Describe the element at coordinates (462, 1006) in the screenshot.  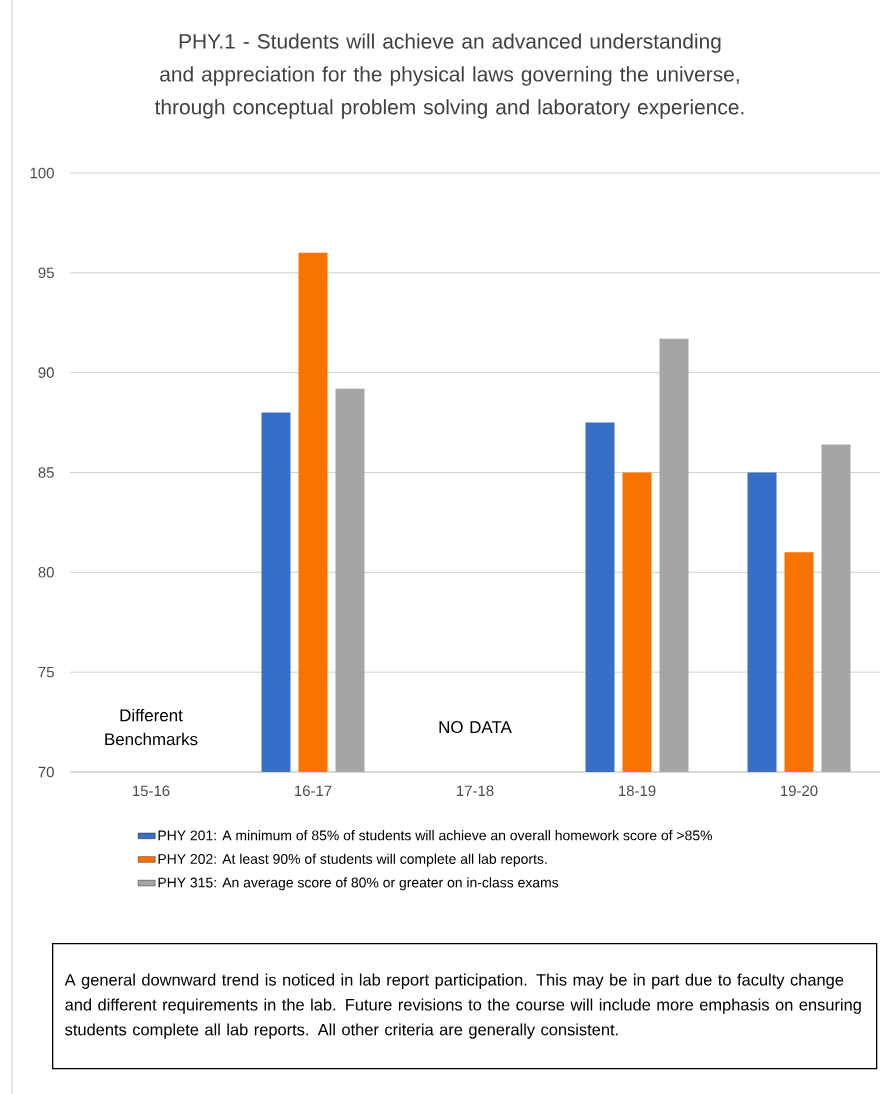
I see `text: A general downward trend is noticed in lab report participation. This may be in part due to faculty change and different requirements in the lab. Future revisions to the course will include more emphasis on ensuring students complete all lab reports. All other criteria are generally consistent.` at that location.